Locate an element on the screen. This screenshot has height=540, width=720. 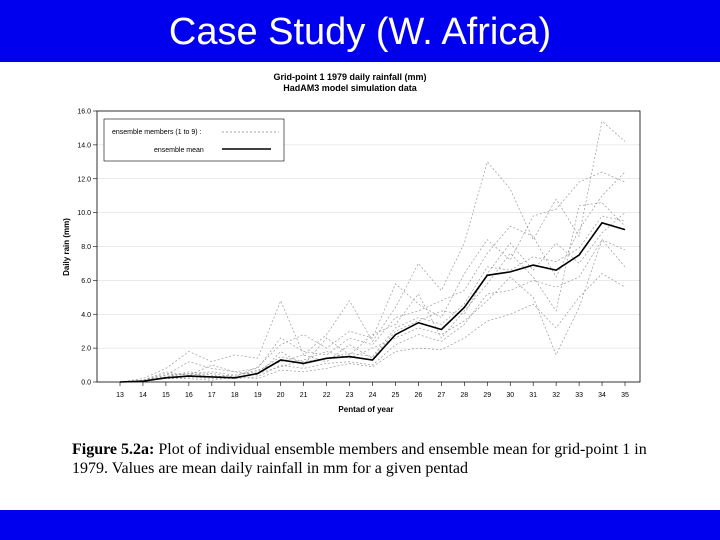
slide-footer is located at coordinates (360, 525).